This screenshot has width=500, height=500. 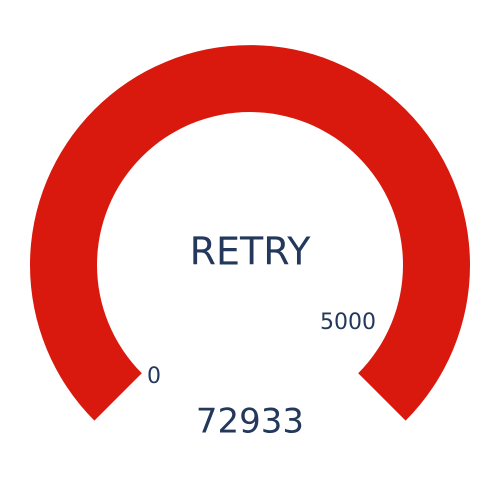 I want to click on gauge-value: 72933, so click(x=250, y=422).